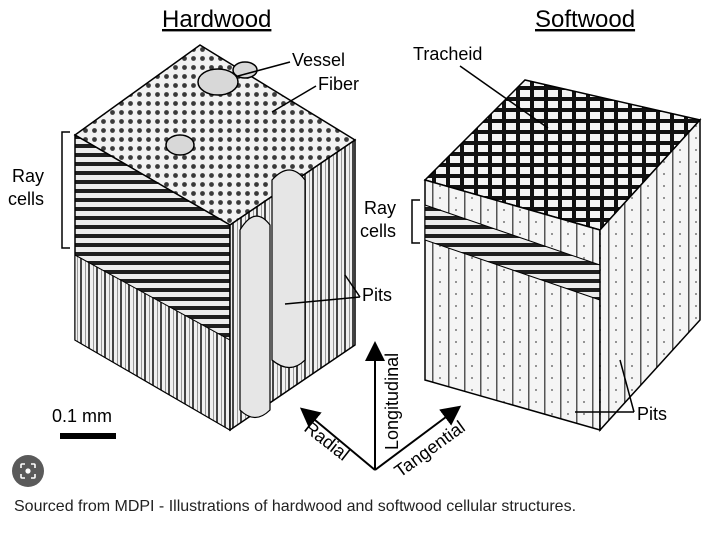 The width and height of the screenshot is (720, 559). Describe the element at coordinates (26, 199) in the screenshot. I see `hardwood-ray-cells-label-line2: cells` at that location.